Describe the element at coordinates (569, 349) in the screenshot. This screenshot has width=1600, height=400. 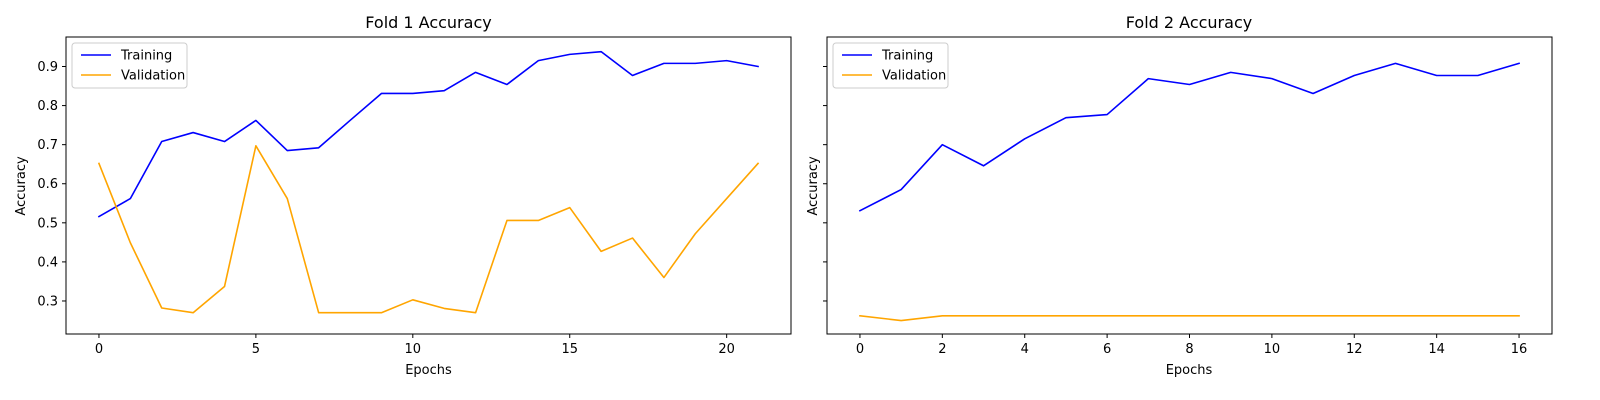
I see `x-tick-label: 15` at that location.